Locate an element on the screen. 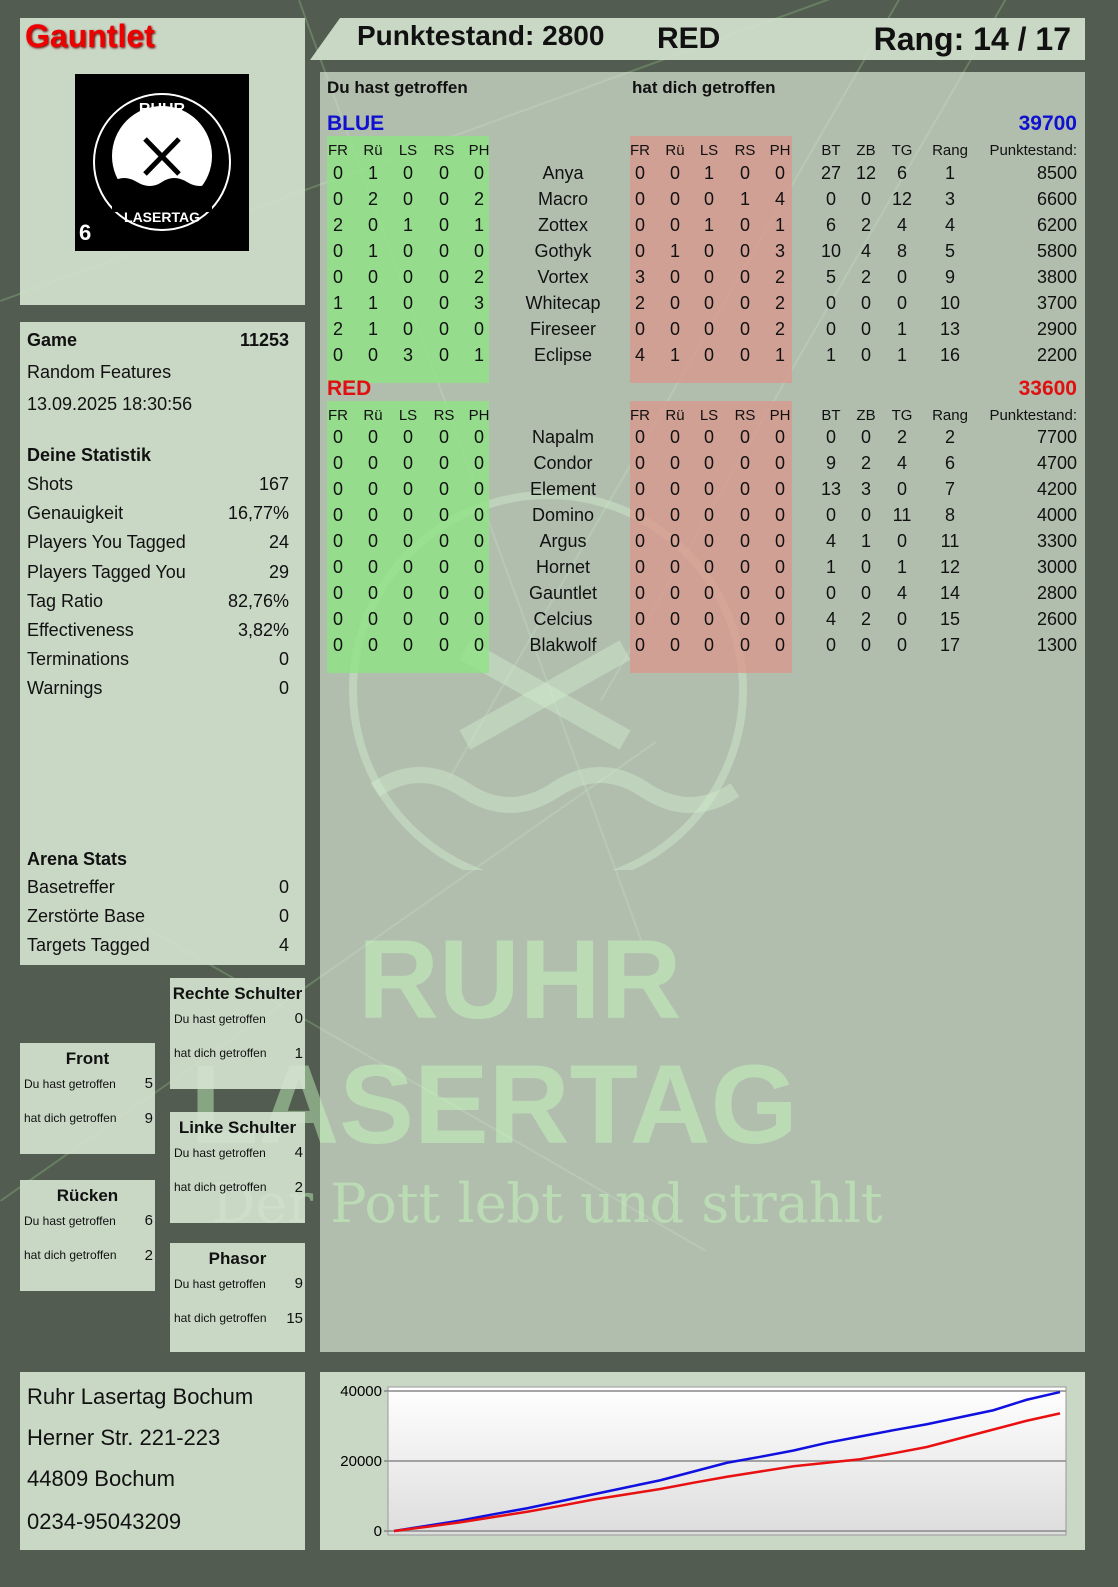  arena-stat-label: Zerstörte Base is located at coordinates (86, 916).